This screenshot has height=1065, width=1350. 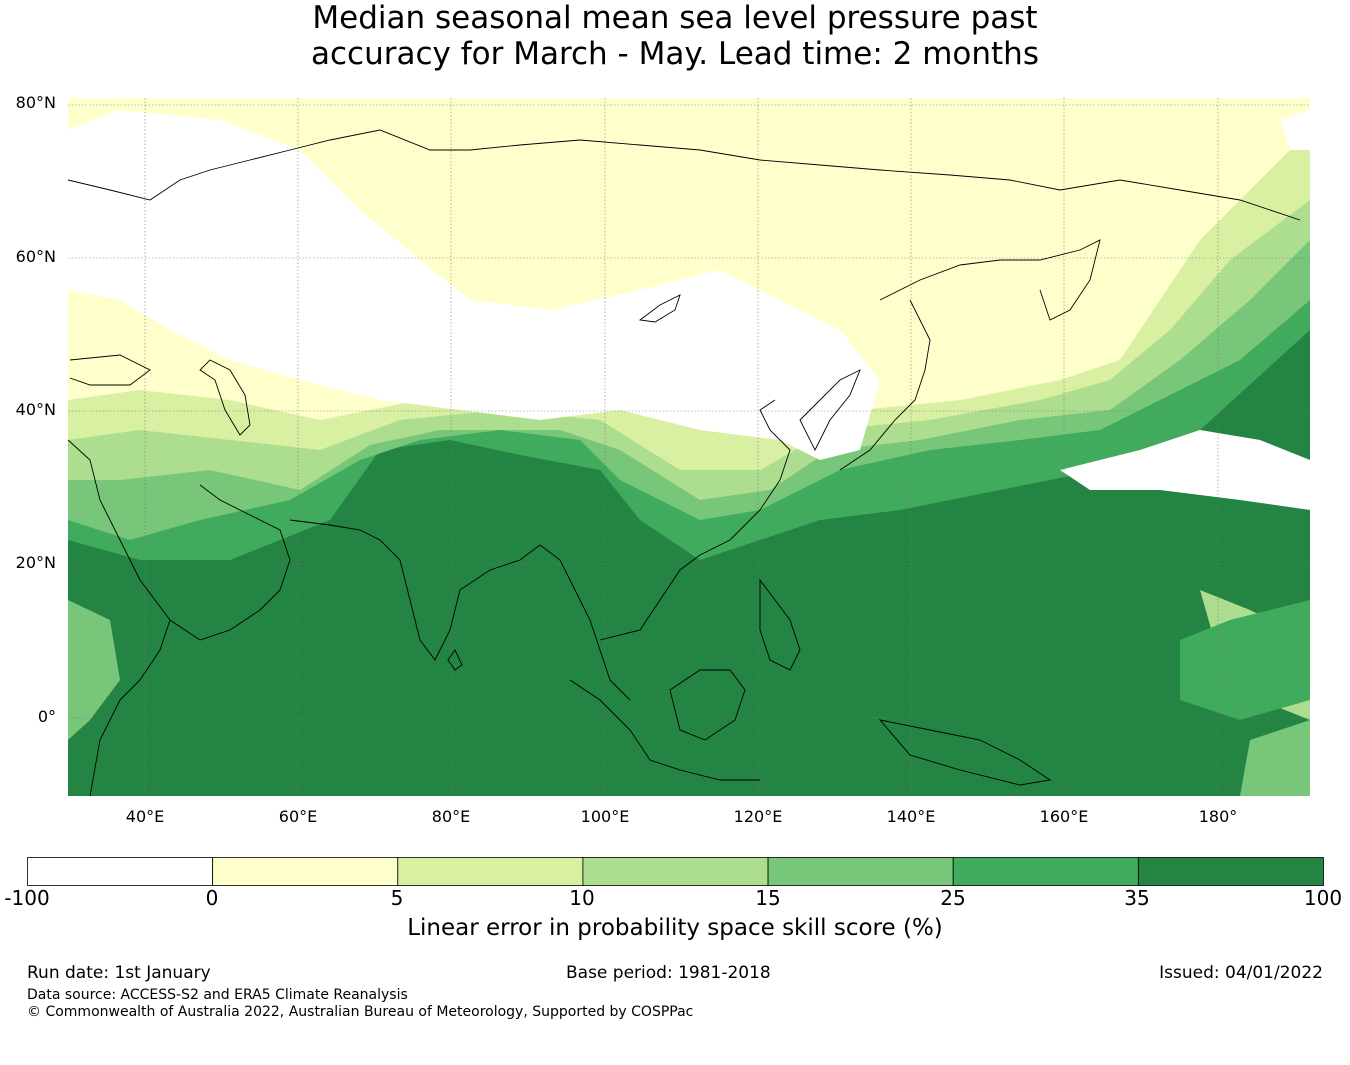 I want to click on band-25-35-equator-east, so click(x=1245, y=660).